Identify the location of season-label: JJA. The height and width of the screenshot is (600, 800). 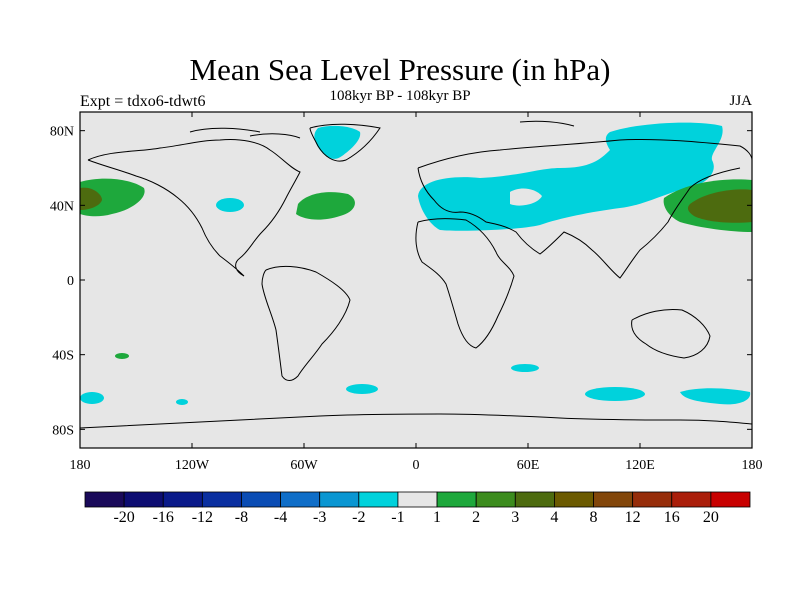
(740, 101).